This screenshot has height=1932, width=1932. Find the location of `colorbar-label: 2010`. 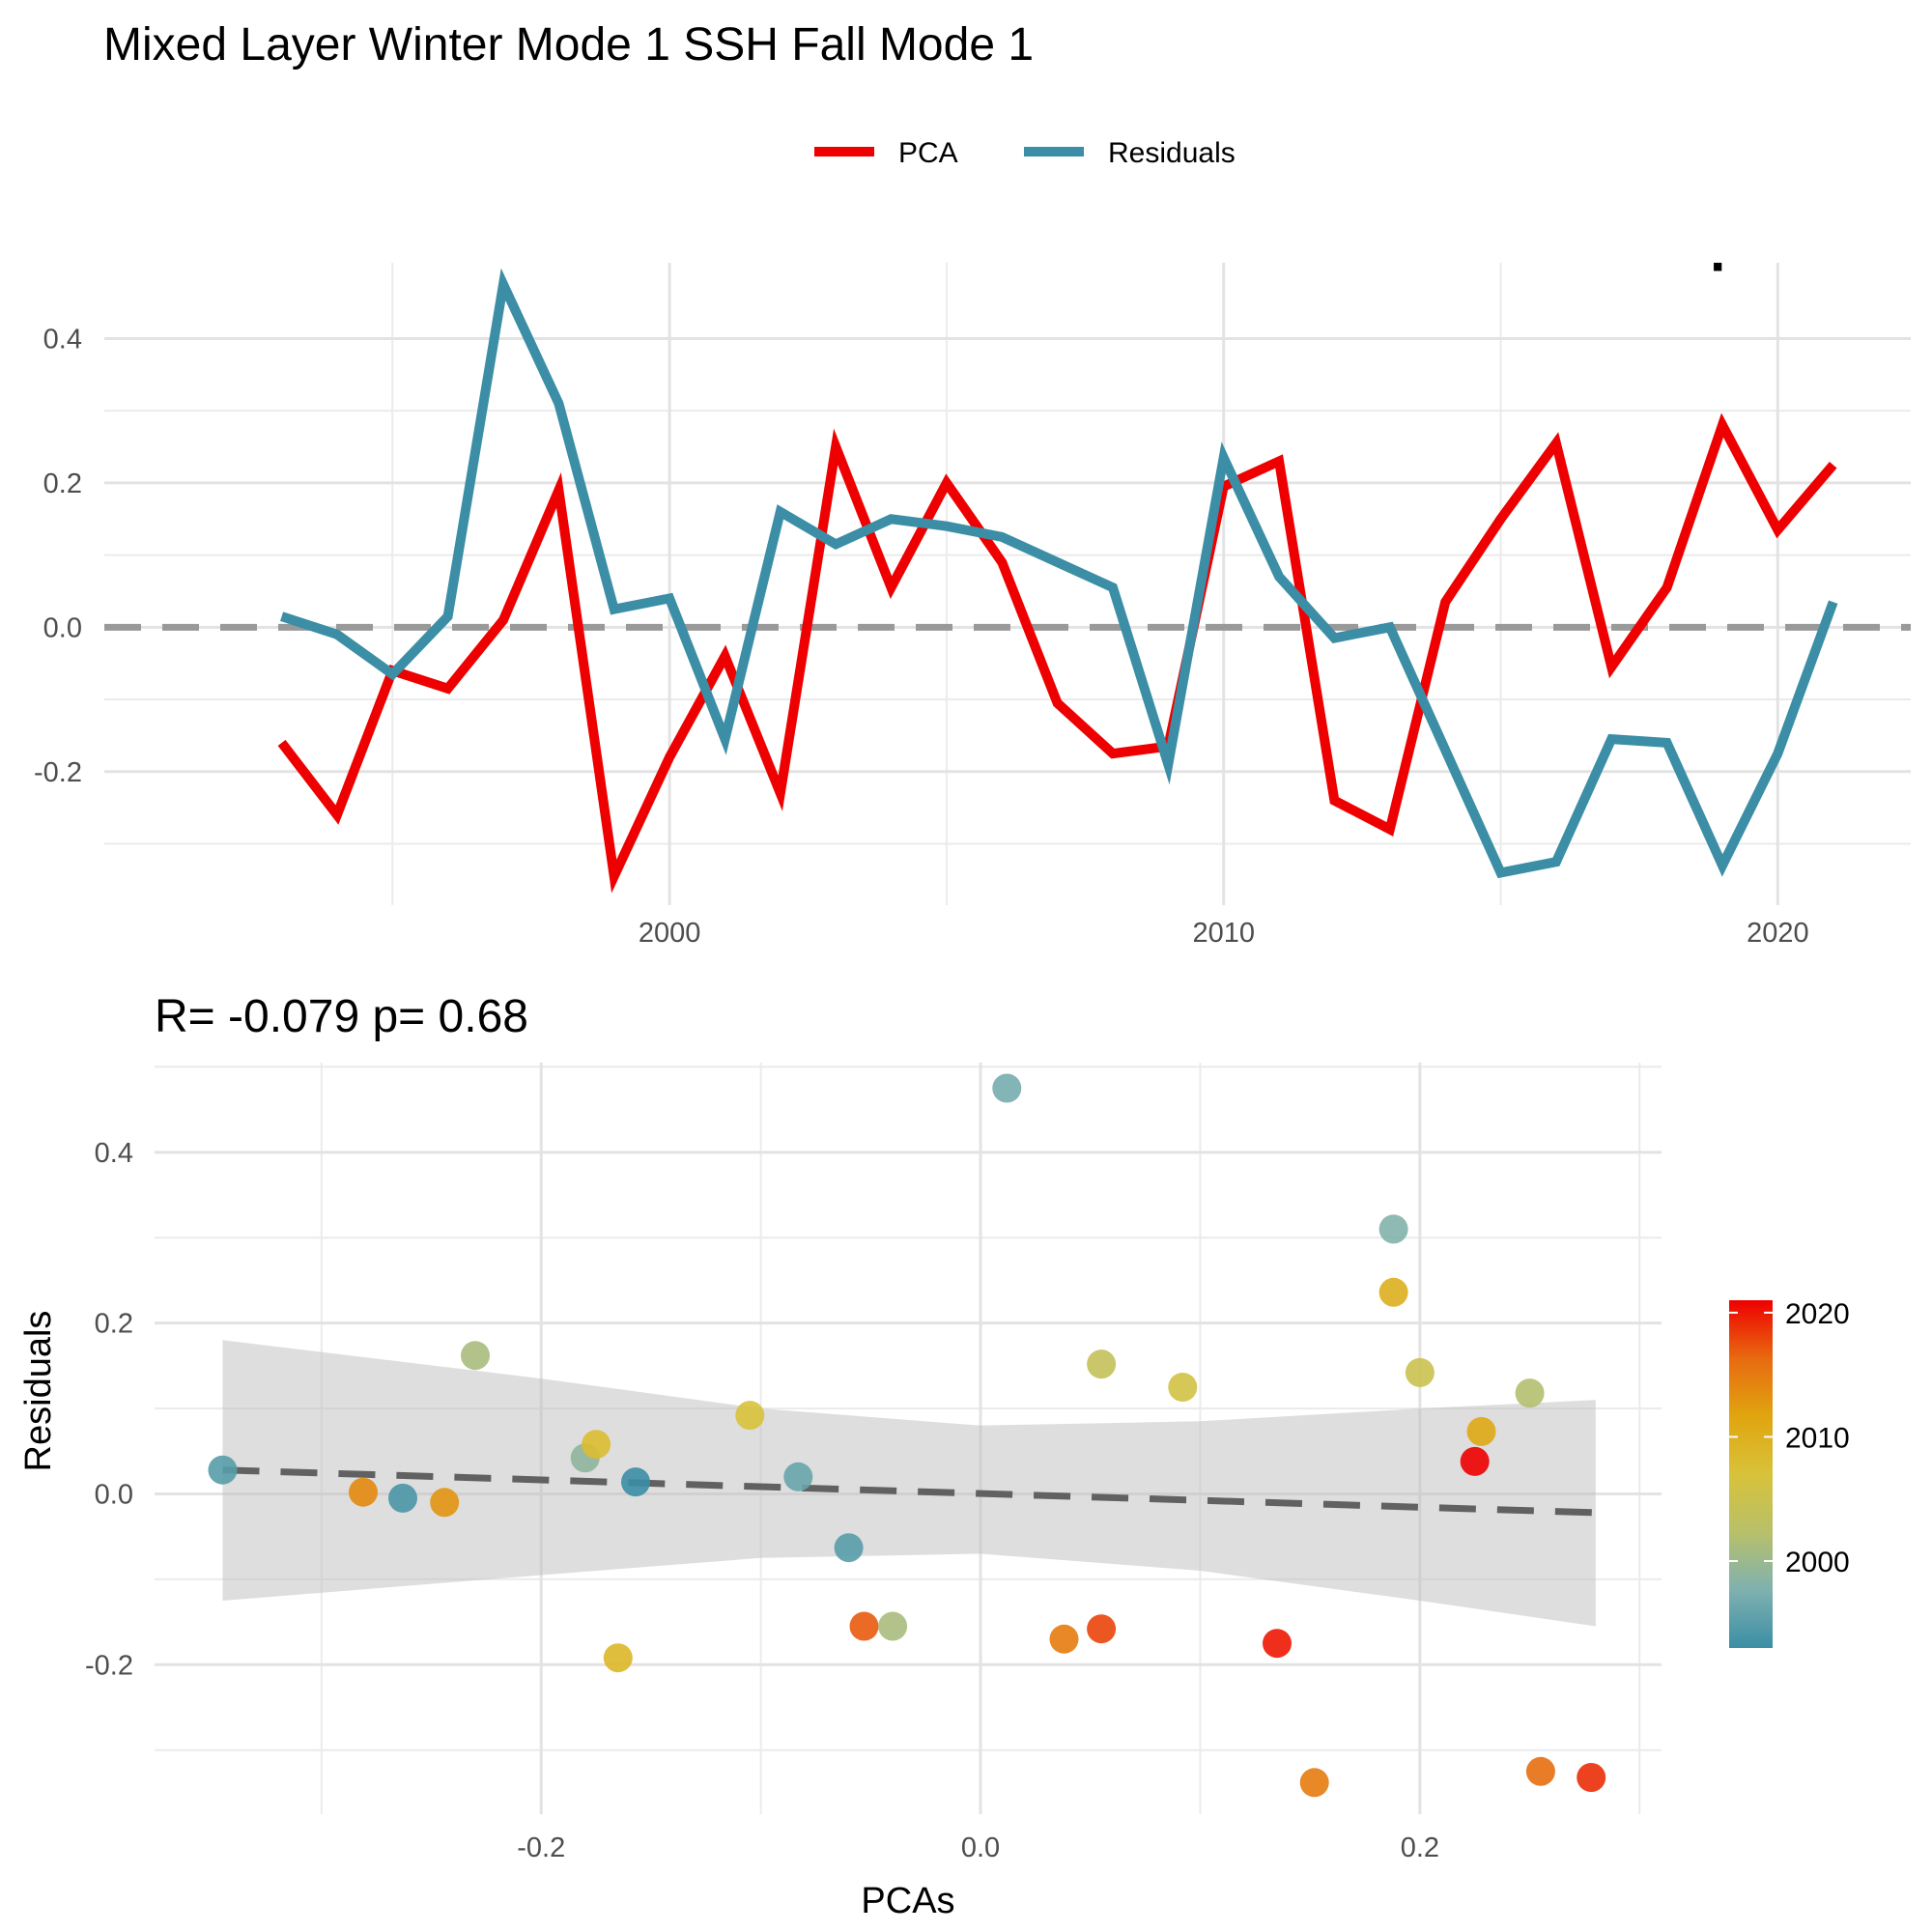

colorbar-label: 2010 is located at coordinates (1817, 1438).